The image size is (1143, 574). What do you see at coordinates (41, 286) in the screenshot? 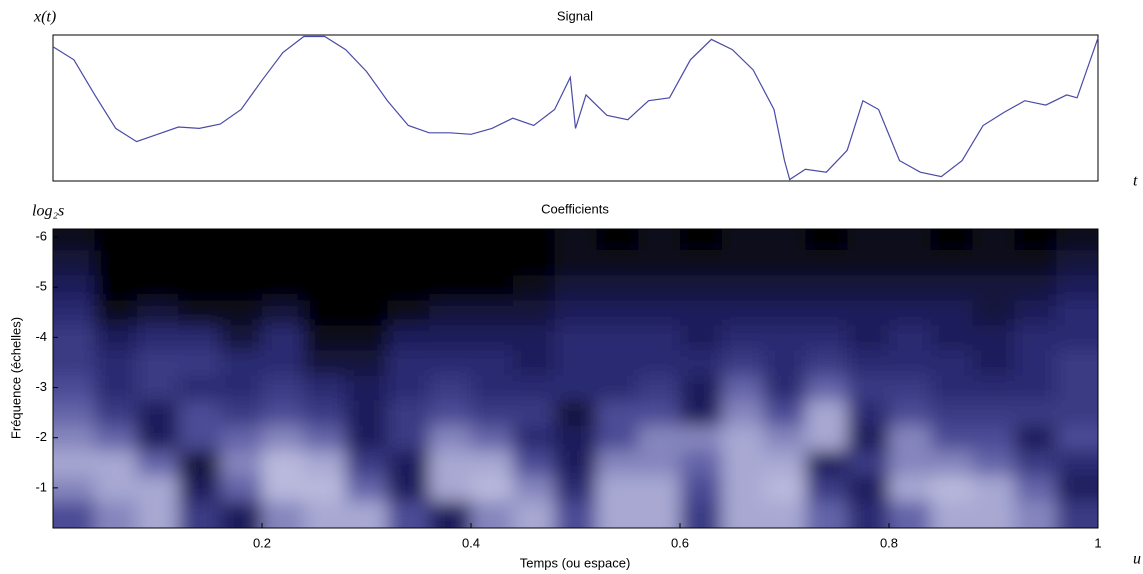
I see `y-tick-label: -5` at bounding box center [41, 286].